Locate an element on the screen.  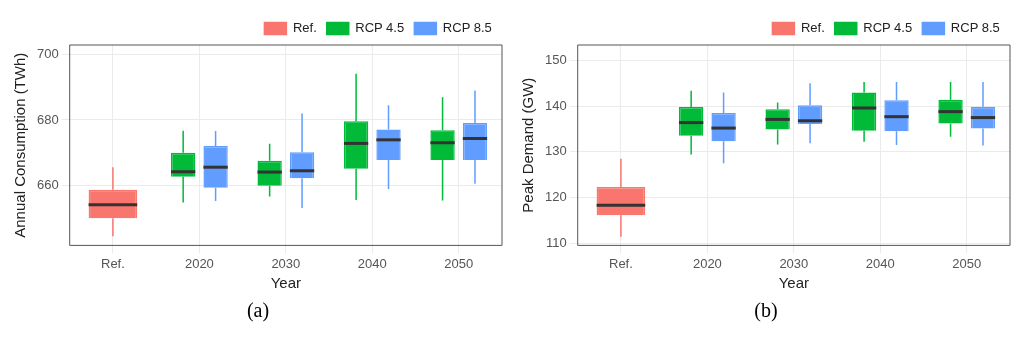
text: (b) is located at coordinates (766, 310).